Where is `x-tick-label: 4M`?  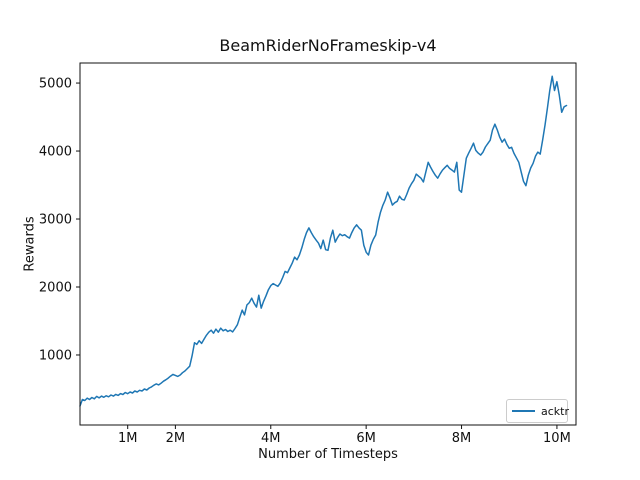 x-tick-label: 4M is located at coordinates (271, 438).